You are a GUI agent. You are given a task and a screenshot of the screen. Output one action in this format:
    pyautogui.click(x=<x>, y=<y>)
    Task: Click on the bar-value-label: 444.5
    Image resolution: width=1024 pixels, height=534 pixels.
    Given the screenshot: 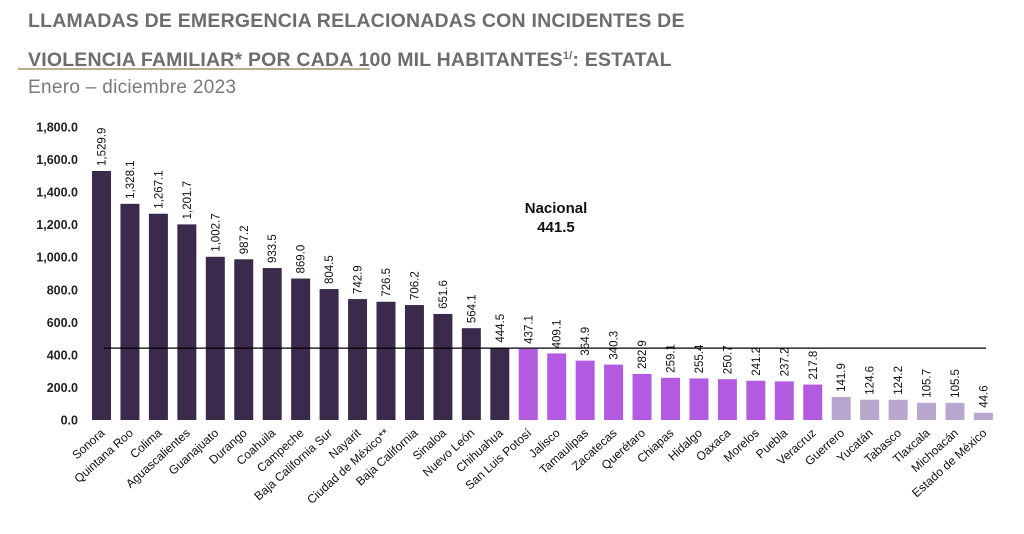 What is the action you would take?
    pyautogui.click(x=501, y=328)
    